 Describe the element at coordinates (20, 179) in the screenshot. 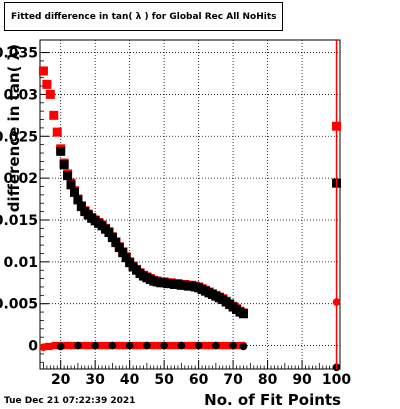

I see `y-tick-label: 0.02` at that location.